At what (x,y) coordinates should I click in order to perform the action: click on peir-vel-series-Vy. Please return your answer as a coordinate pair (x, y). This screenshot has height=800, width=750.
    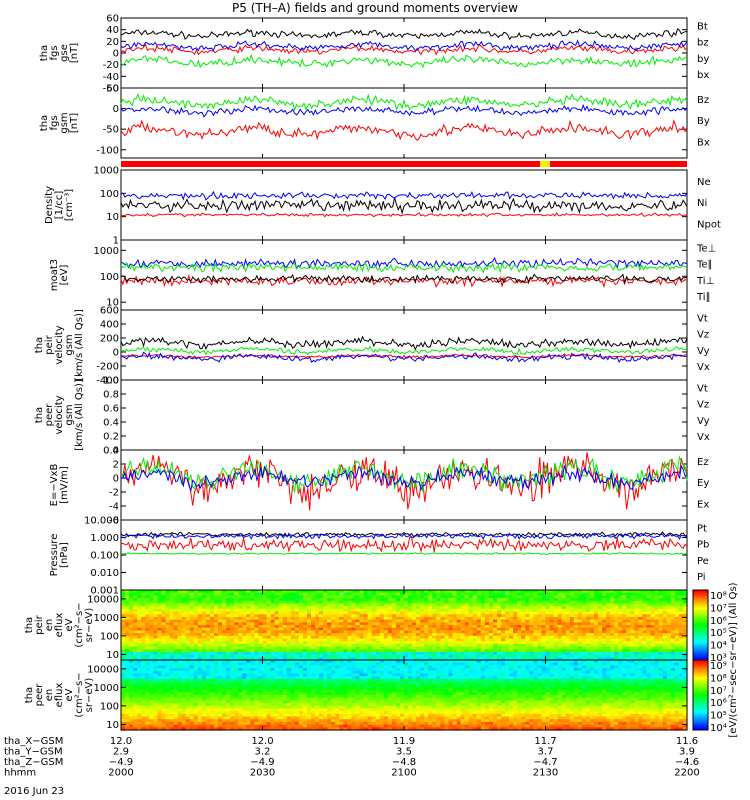
    Looking at the image, I should click on (404, 350).